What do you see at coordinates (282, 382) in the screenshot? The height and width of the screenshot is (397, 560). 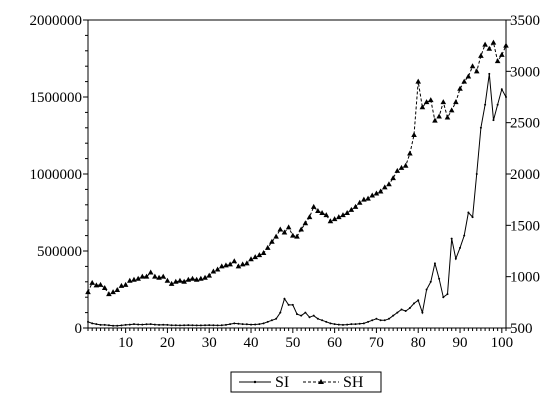 I see `legend-label-SI: SI` at bounding box center [282, 382].